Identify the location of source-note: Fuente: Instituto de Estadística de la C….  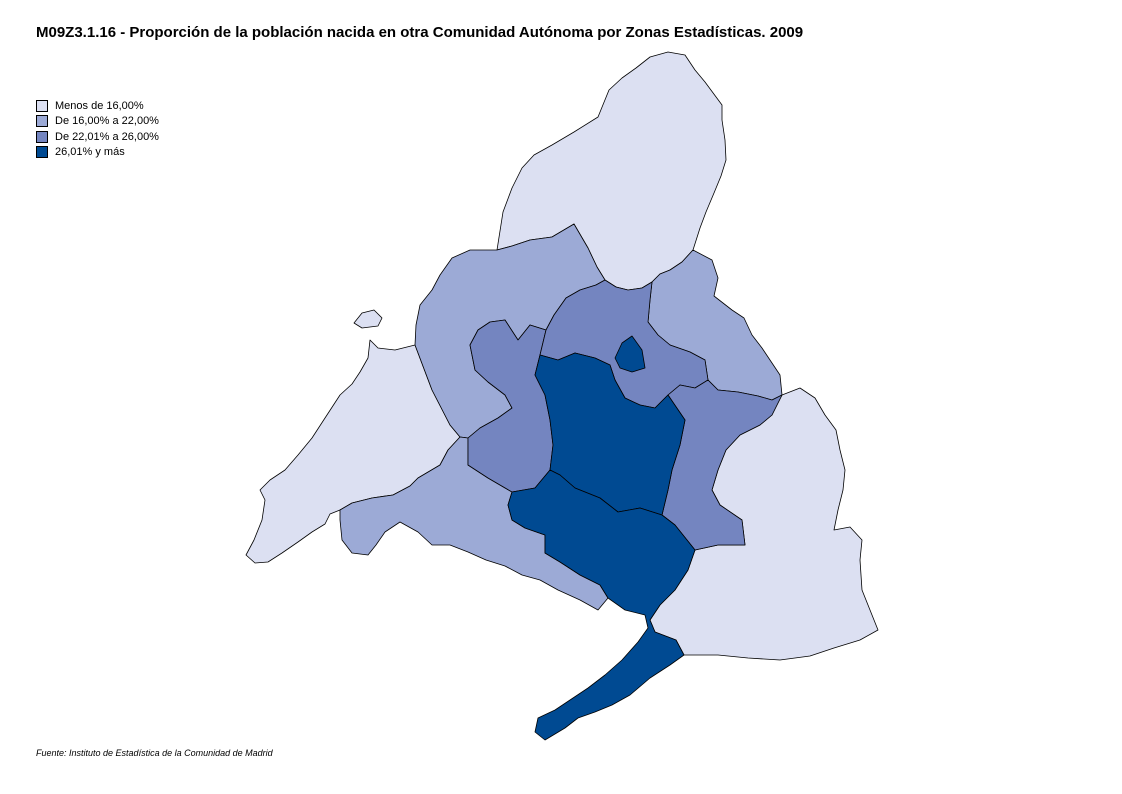
(154, 753).